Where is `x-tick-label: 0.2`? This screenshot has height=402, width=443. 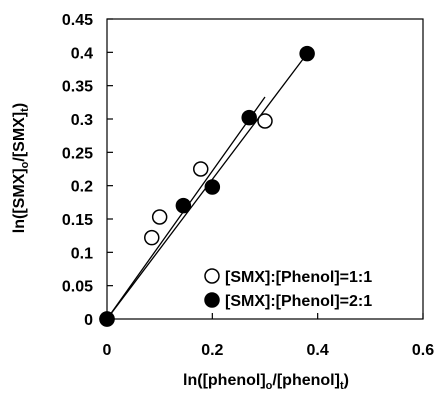
x-tick-label: 0.2 is located at coordinates (212, 350).